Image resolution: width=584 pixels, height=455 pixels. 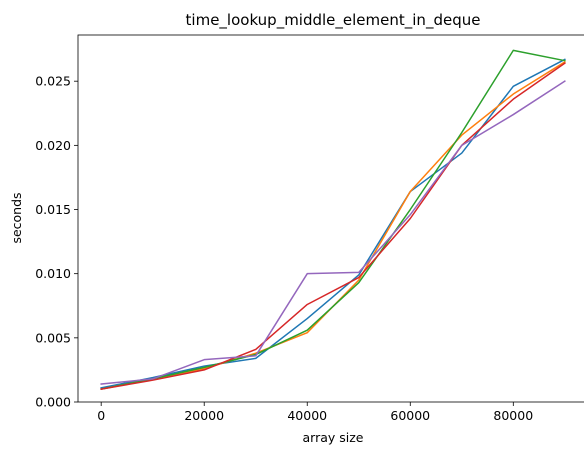 What do you see at coordinates (53, 337) in the screenshot?
I see `y-tick-label: 0.005` at bounding box center [53, 337].